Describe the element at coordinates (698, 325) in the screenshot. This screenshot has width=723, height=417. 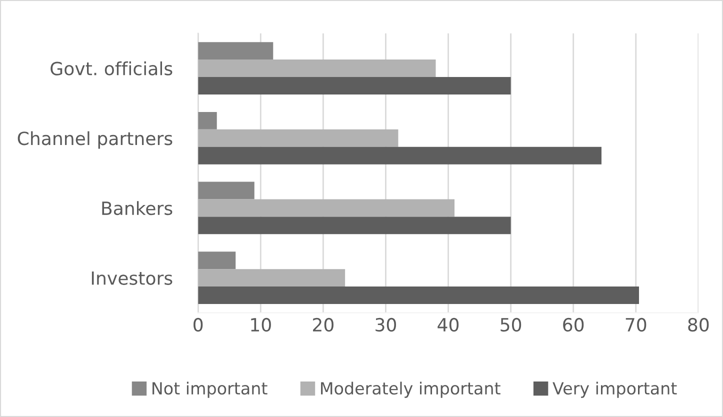
I see `x-tick-label: 80` at that location.